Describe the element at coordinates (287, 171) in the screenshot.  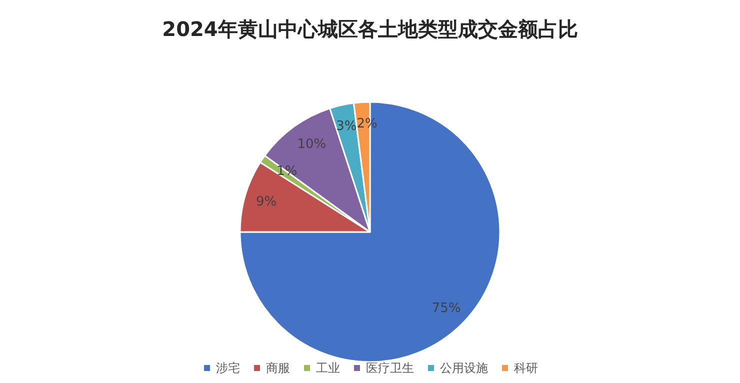
I see `data-label: 1%` at that location.